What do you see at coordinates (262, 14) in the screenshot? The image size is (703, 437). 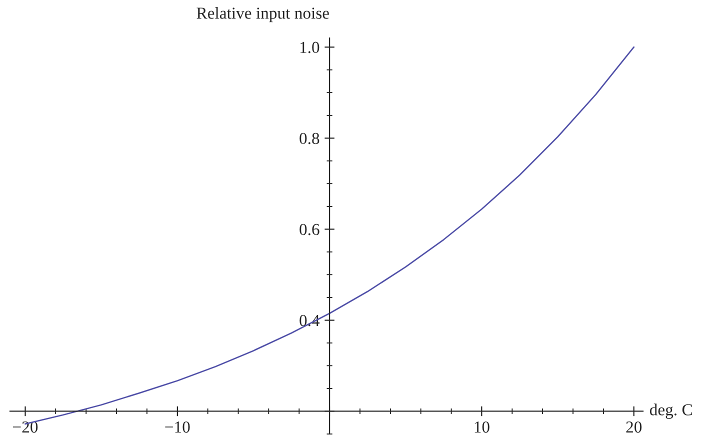 I see `y-axis-title: Relative input noise` at bounding box center [262, 14].